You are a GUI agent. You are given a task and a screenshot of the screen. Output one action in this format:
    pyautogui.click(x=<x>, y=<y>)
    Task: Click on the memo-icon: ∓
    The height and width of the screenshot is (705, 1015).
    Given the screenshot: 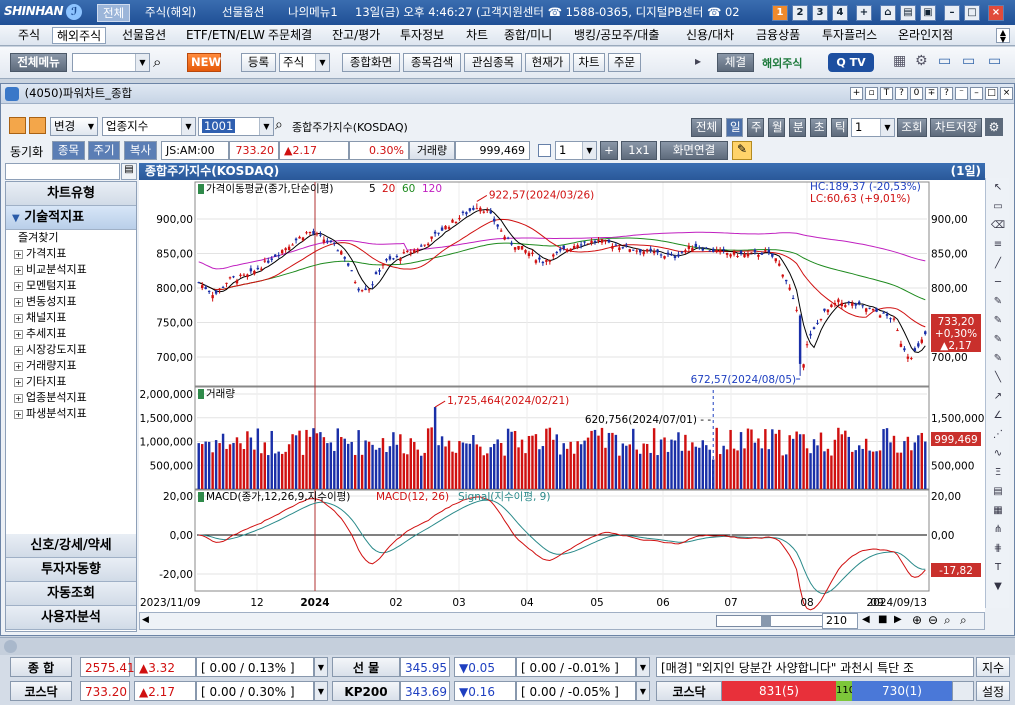 What is the action you would take?
    pyautogui.click(x=931, y=93)
    